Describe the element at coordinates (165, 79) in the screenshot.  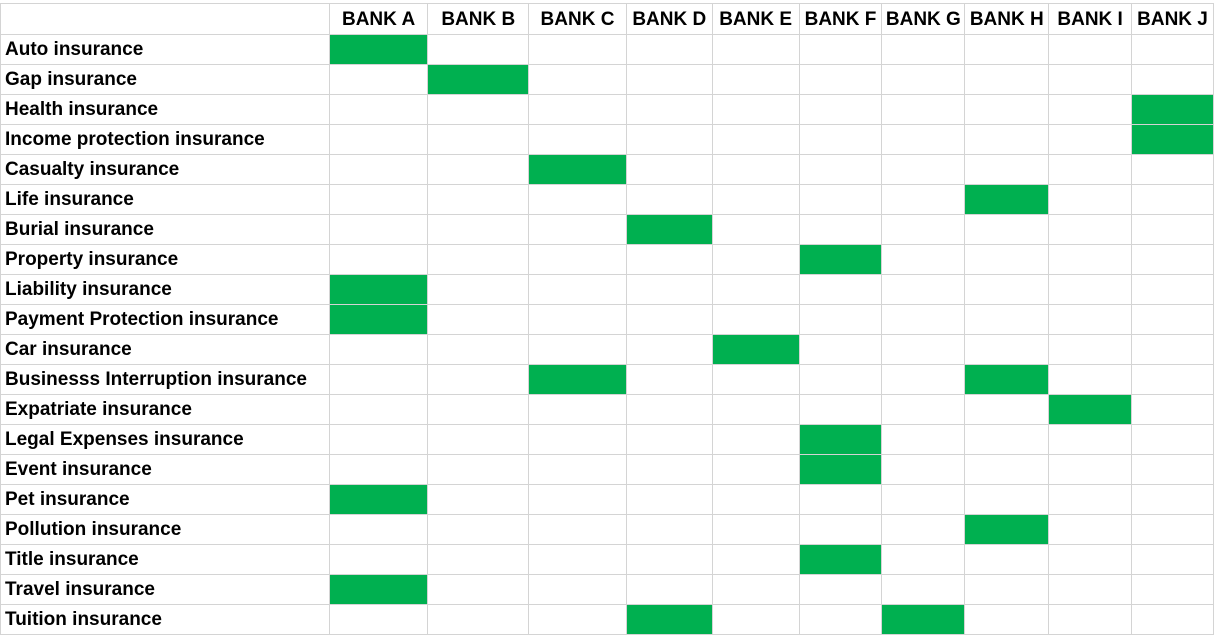
I see `row-label-cell: Gap insurance` at that location.